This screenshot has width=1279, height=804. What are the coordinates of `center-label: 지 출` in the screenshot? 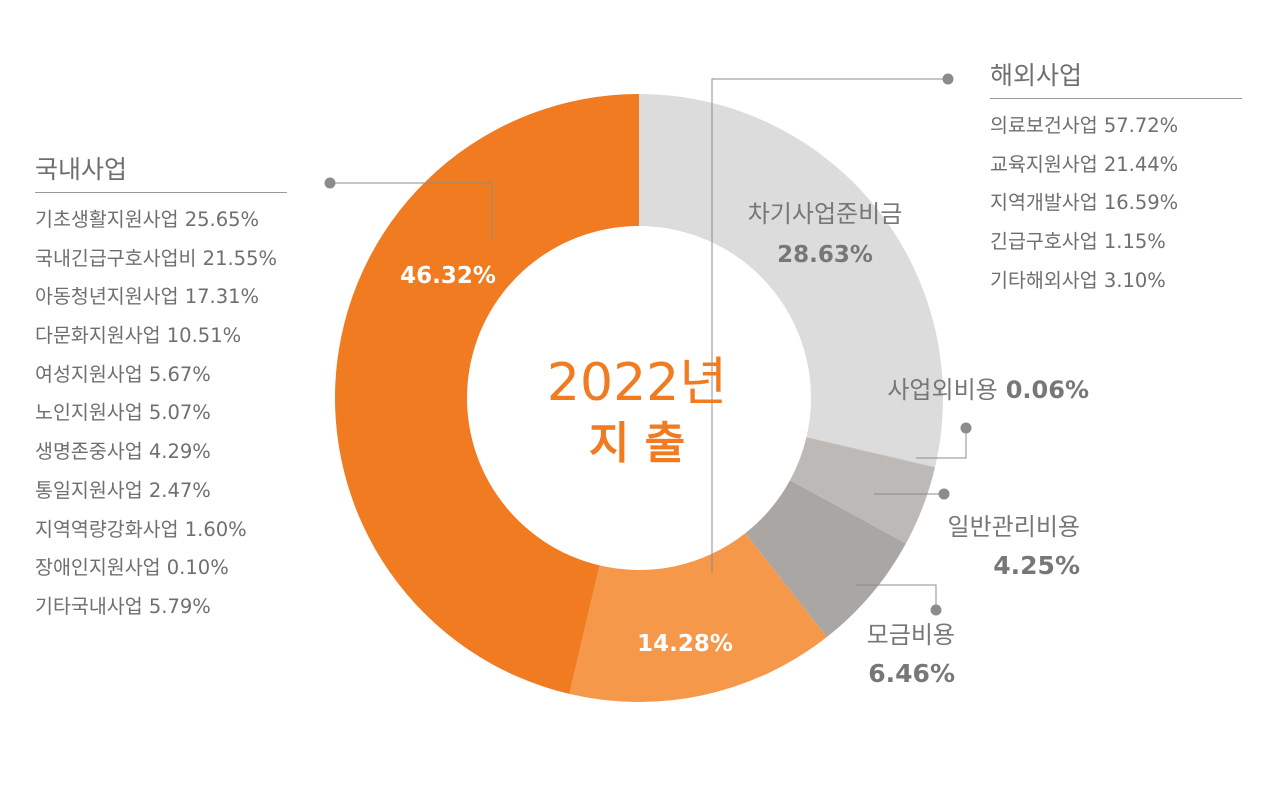 It's located at (637, 443).